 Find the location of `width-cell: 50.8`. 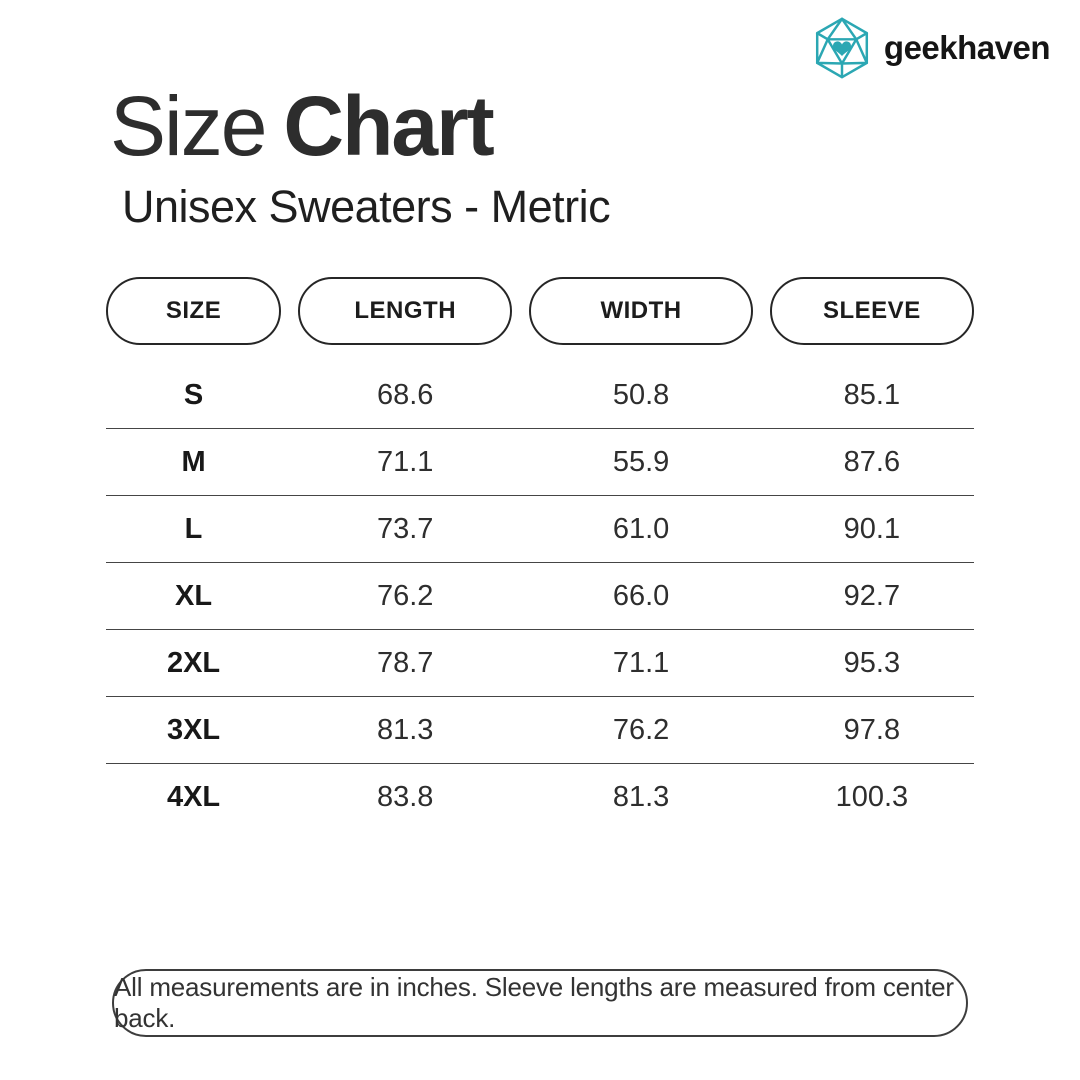

width-cell: 50.8 is located at coordinates (641, 394).